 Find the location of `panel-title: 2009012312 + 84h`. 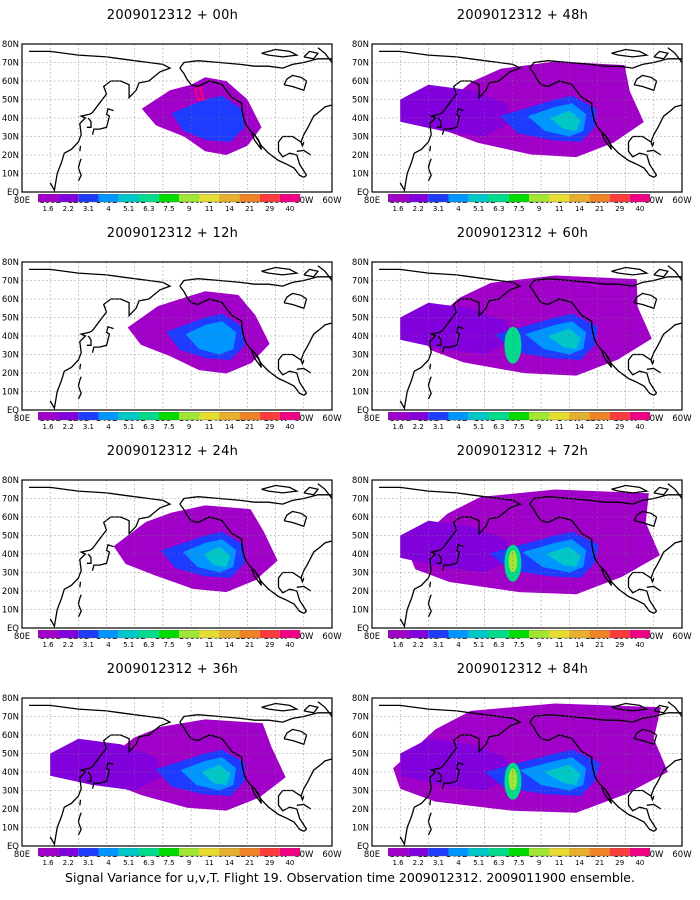

panel-title: 2009012312 + 84h is located at coordinates (522, 669).